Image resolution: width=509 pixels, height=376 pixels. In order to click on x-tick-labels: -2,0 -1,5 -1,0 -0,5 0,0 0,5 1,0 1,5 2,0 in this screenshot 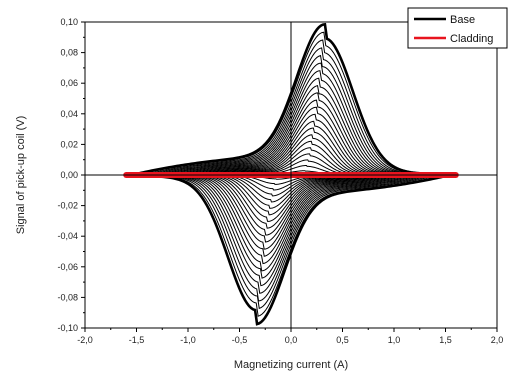, I will do `click(290, 340)`.